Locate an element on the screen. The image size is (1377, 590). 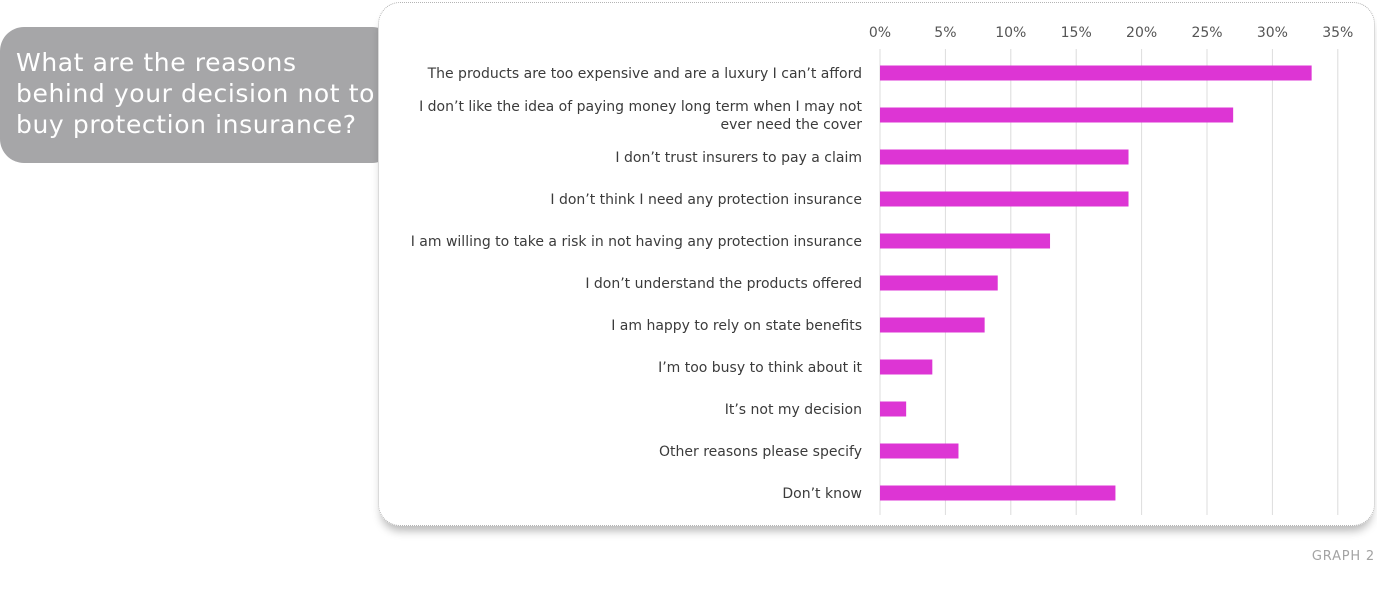
graph-label: GRAPH 2 is located at coordinates (1343, 556).